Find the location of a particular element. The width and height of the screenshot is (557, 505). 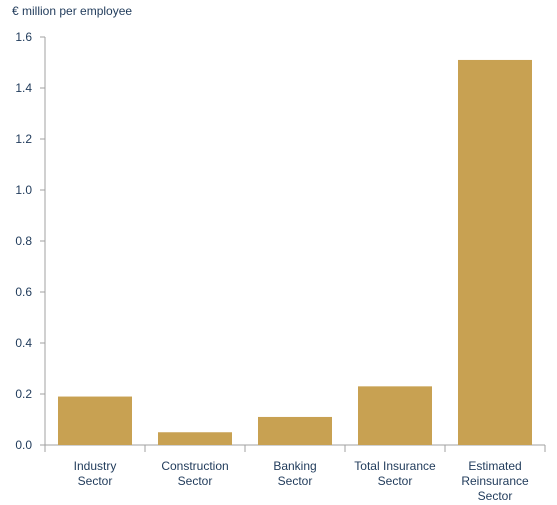

y-tick-label: 0.6 is located at coordinates (23, 292).